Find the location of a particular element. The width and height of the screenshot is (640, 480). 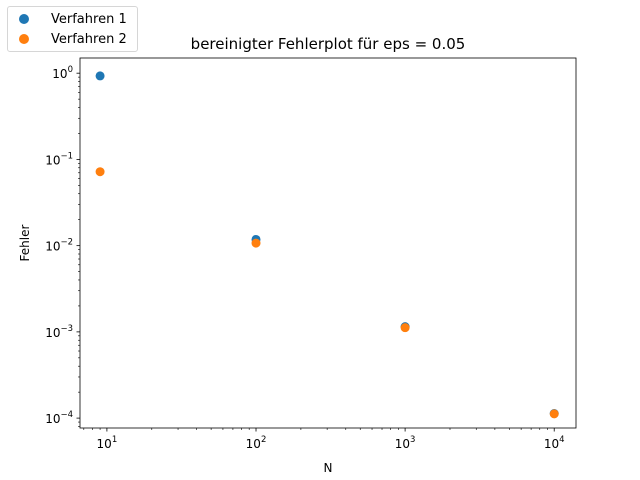

tick-exponent: 1 is located at coordinates (114, 440).